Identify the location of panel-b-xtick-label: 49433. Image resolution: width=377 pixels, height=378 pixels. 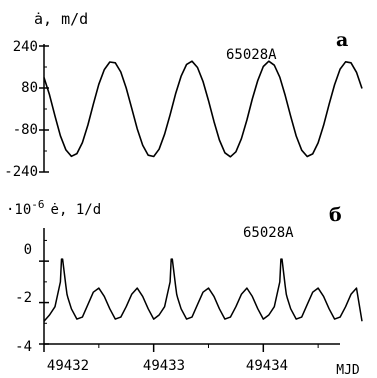
(164, 366).